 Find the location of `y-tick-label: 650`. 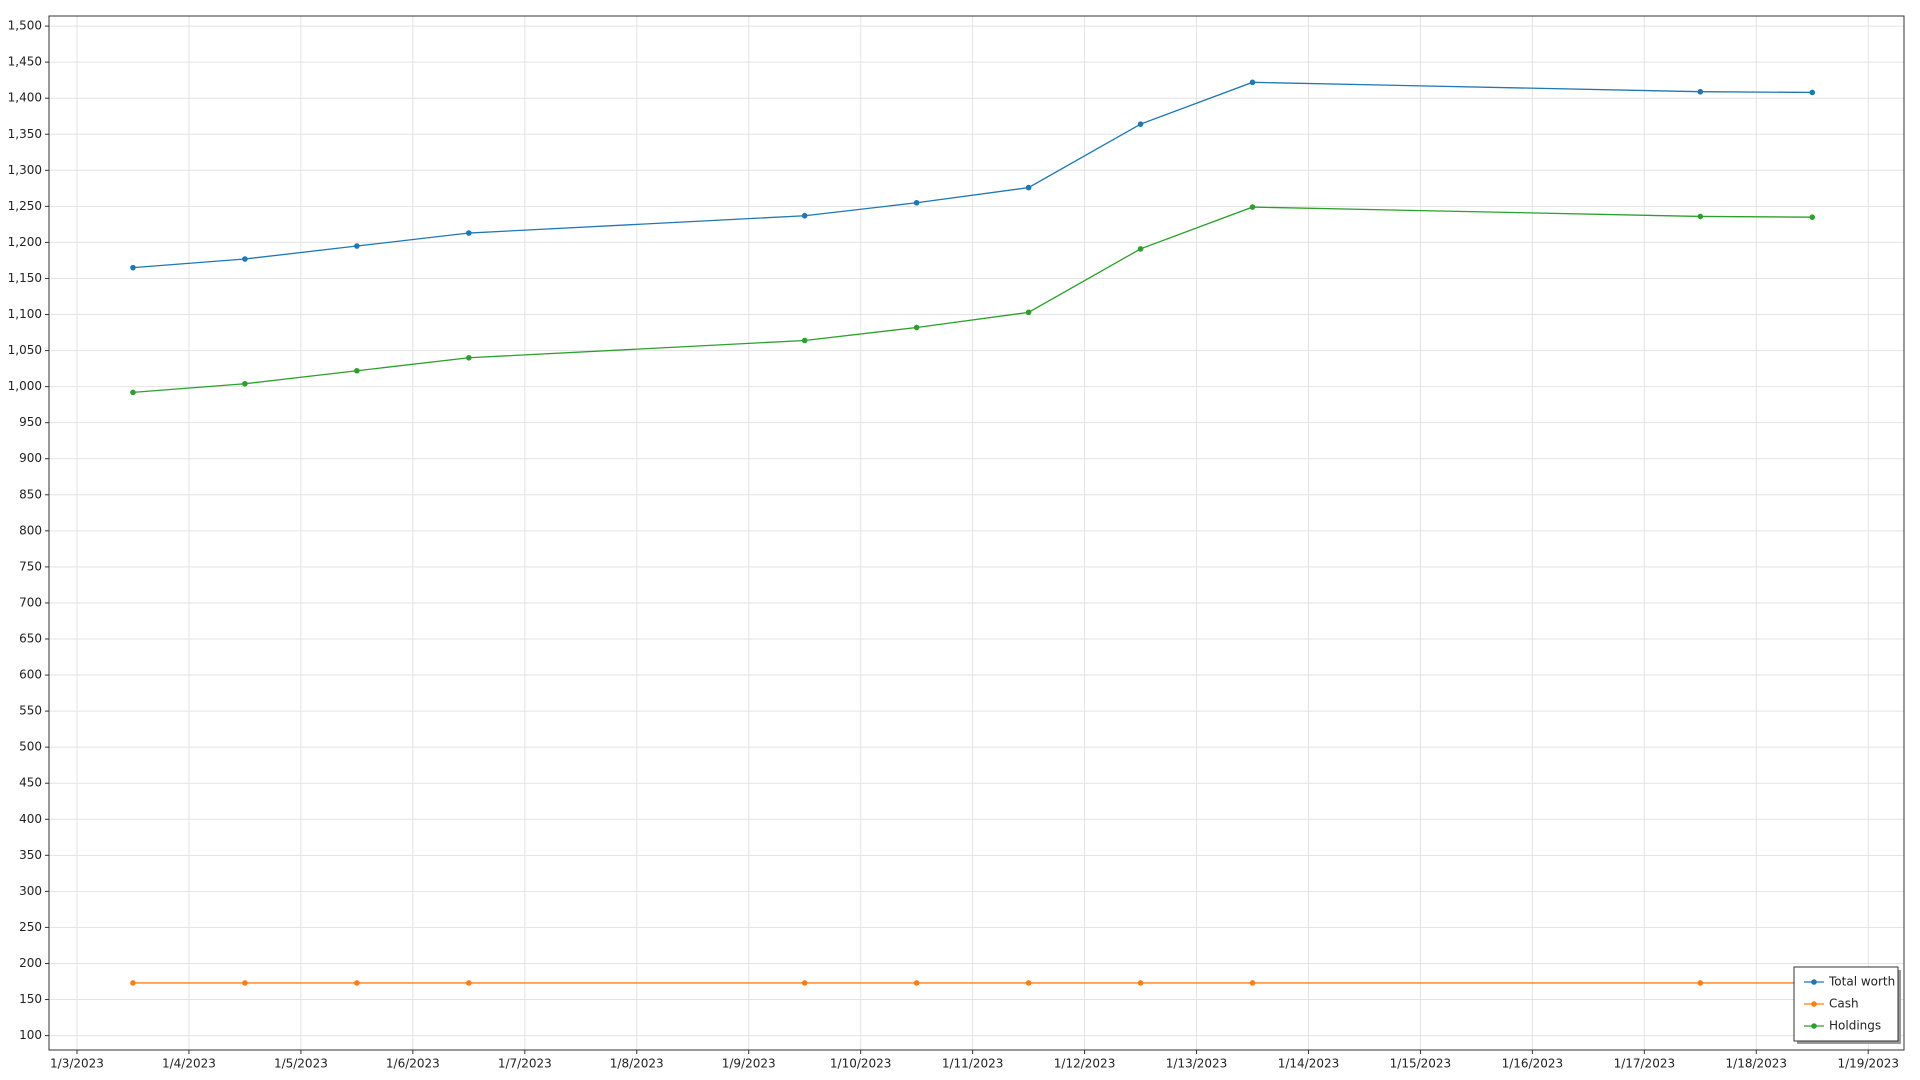

y-tick-label: 650 is located at coordinates (30, 638).